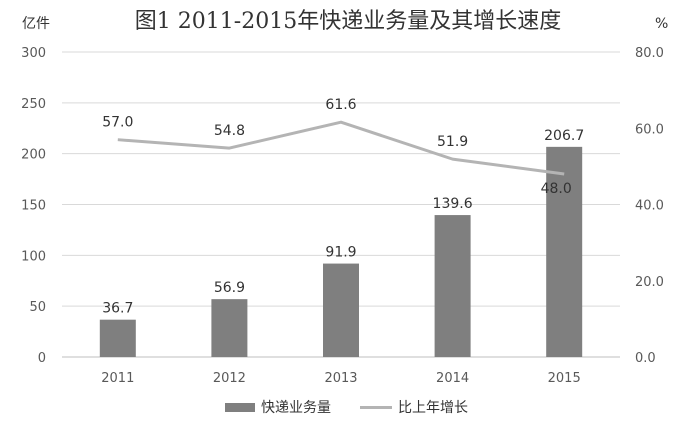  I want to click on x-tick-label: 2013, so click(340, 378).